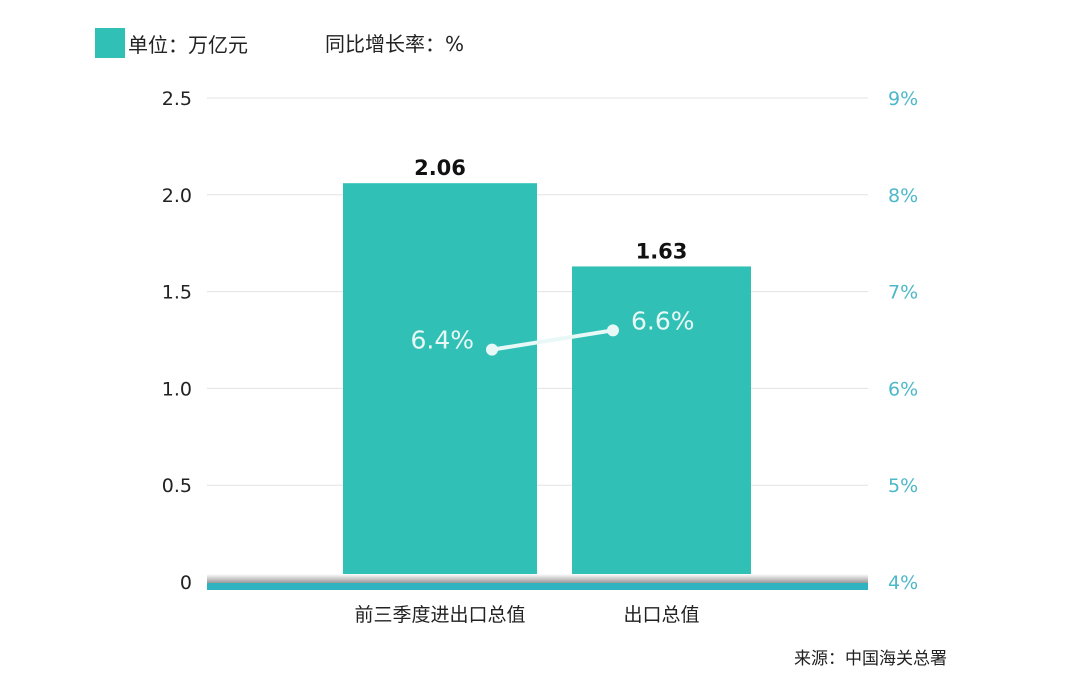  I want to click on baseline, so click(537, 586).